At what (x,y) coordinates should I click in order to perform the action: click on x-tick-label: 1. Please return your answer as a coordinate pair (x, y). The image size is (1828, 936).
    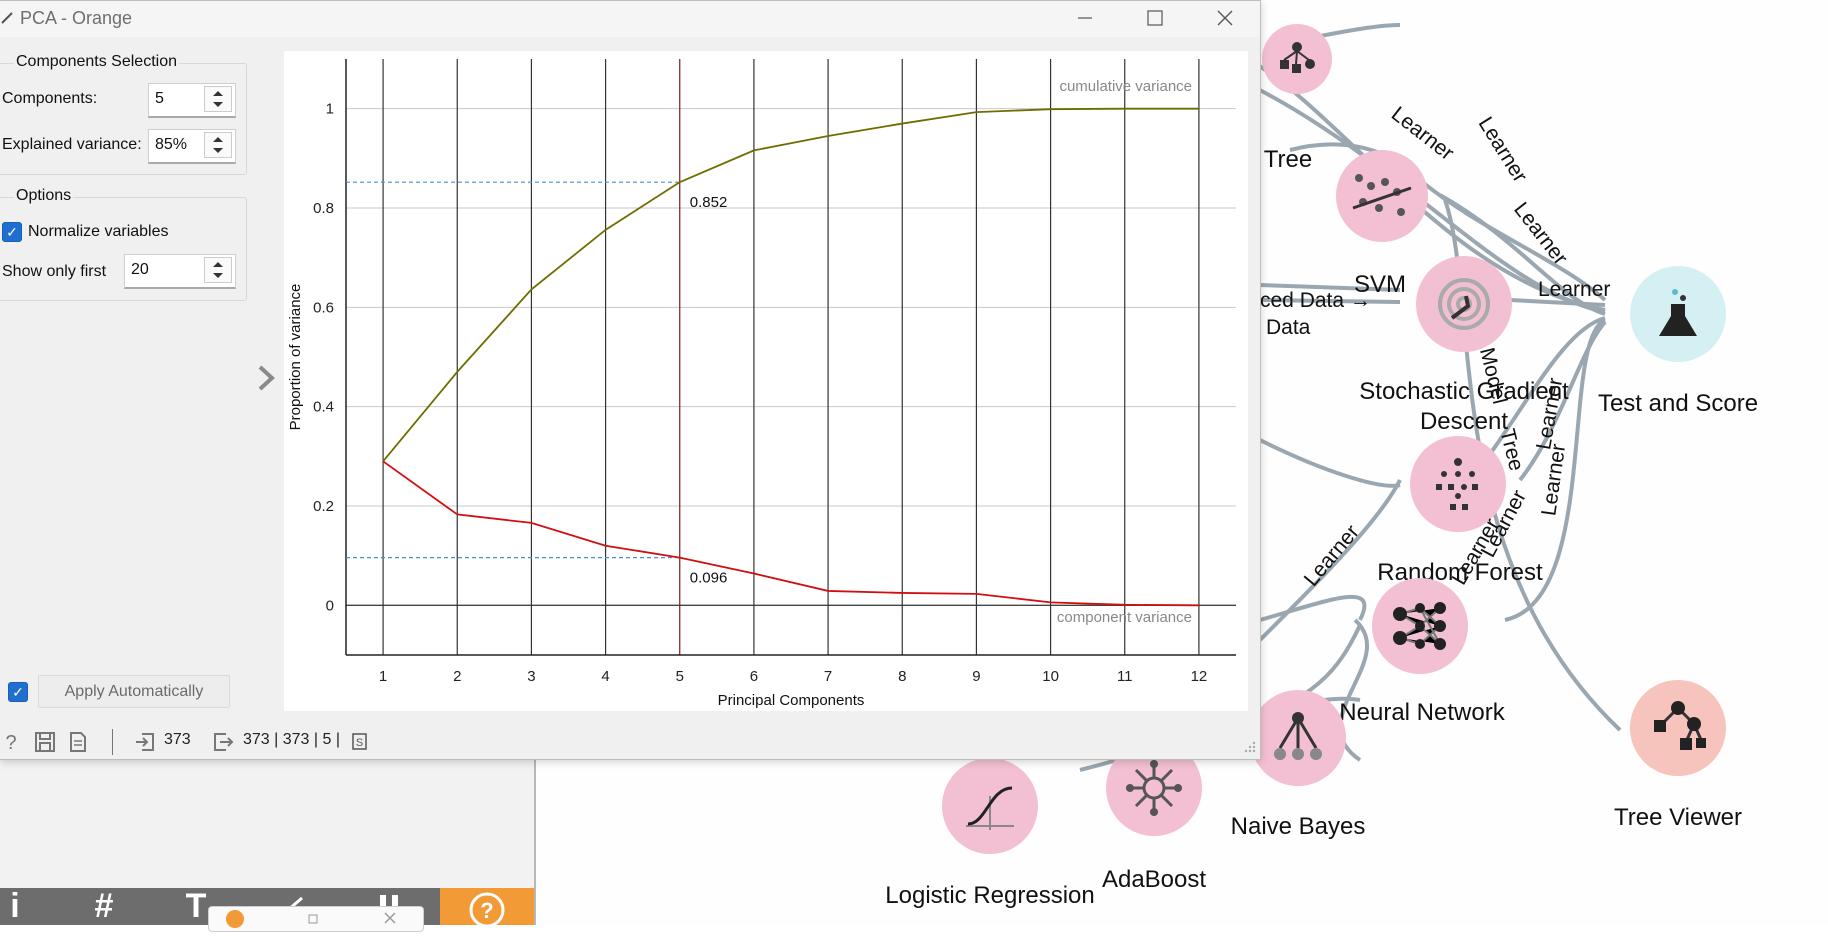
    Looking at the image, I should click on (383, 676).